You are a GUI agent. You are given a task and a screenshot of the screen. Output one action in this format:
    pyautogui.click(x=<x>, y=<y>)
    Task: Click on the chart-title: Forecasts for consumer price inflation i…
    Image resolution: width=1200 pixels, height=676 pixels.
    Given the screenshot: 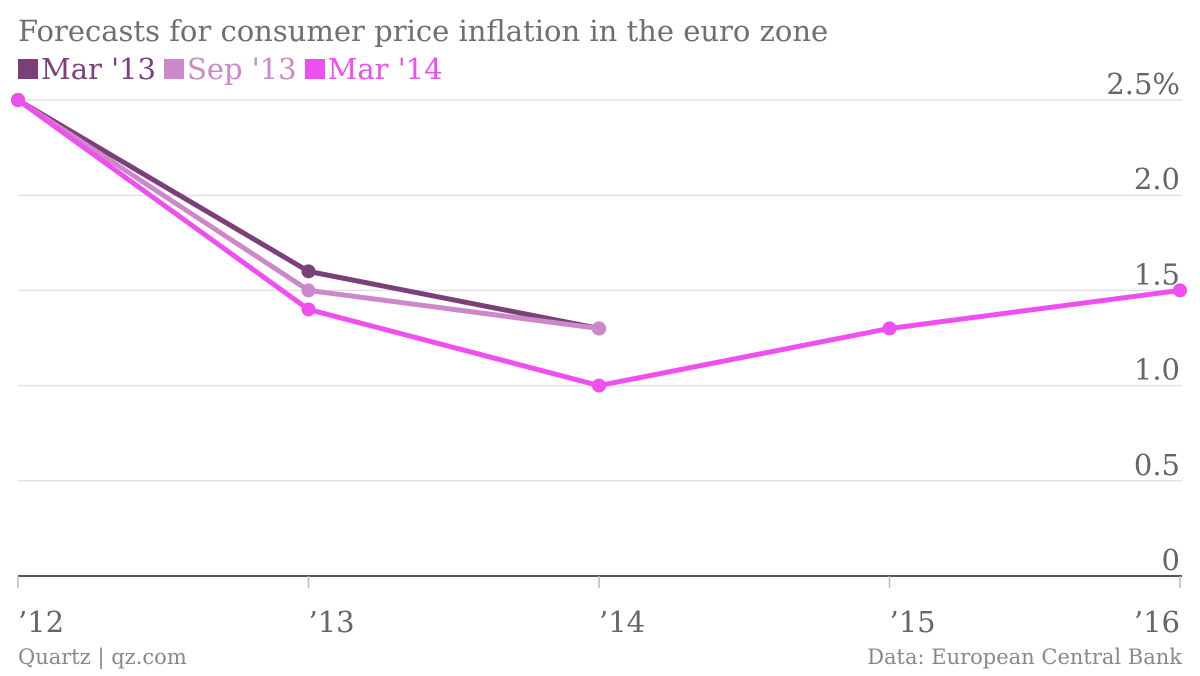 What is the action you would take?
    pyautogui.click(x=423, y=31)
    